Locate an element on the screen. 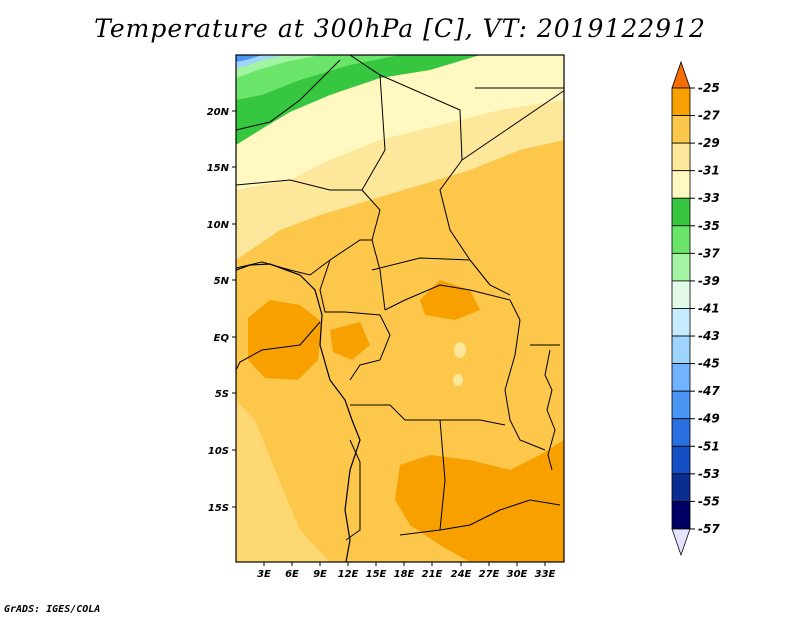 Image resolution: width=800 pixels, height=618 pixels. lon-label: 12E is located at coordinates (348, 574).